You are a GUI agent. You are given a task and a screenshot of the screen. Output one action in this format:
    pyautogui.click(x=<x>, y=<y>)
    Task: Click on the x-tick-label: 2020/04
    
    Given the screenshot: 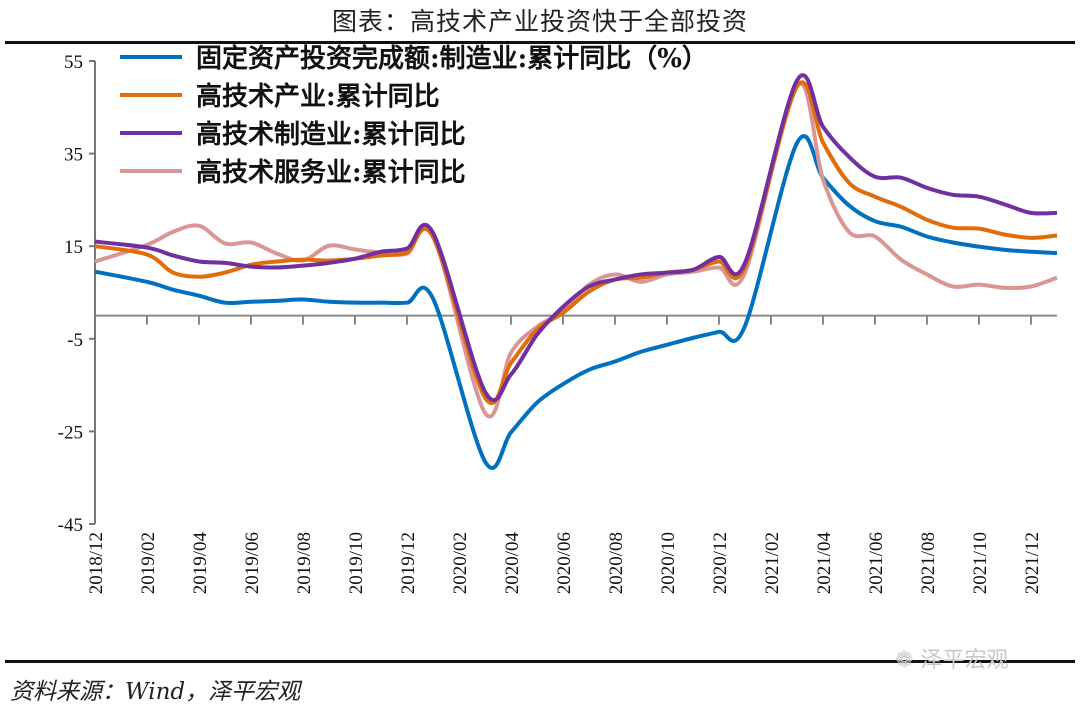 What is the action you would take?
    pyautogui.click(x=512, y=563)
    